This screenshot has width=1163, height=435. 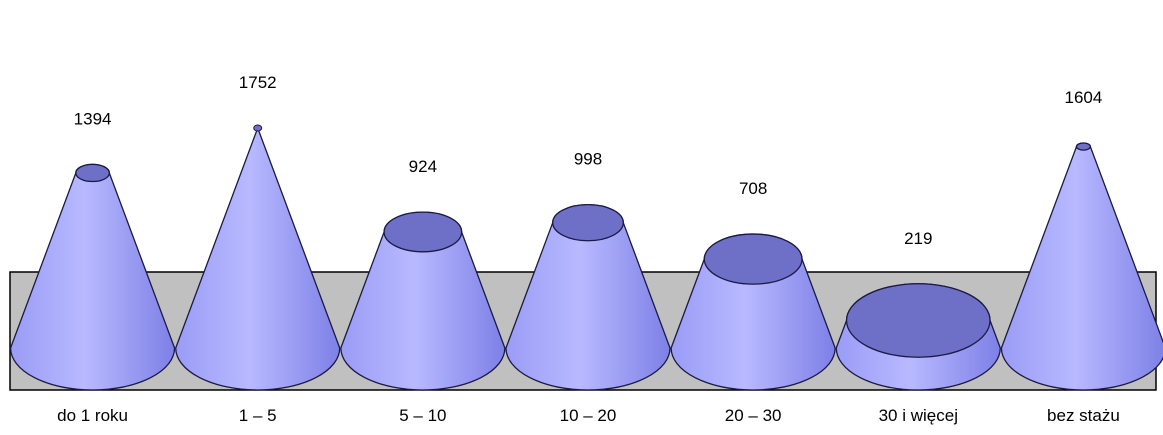 What do you see at coordinates (423, 166) in the screenshot?
I see `data-label: 924` at bounding box center [423, 166].